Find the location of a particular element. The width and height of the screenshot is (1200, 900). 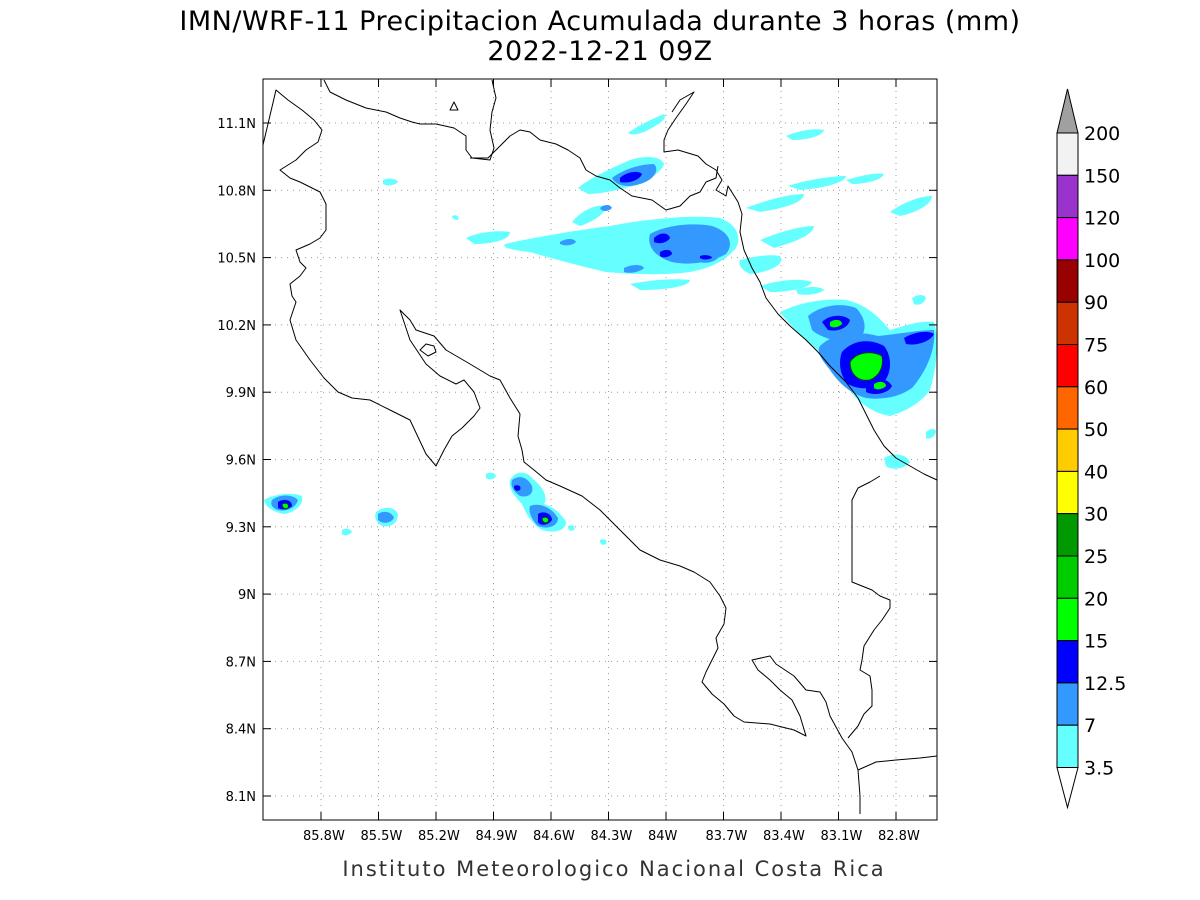

colorbar-level-label: 30 is located at coordinates (1096, 515).